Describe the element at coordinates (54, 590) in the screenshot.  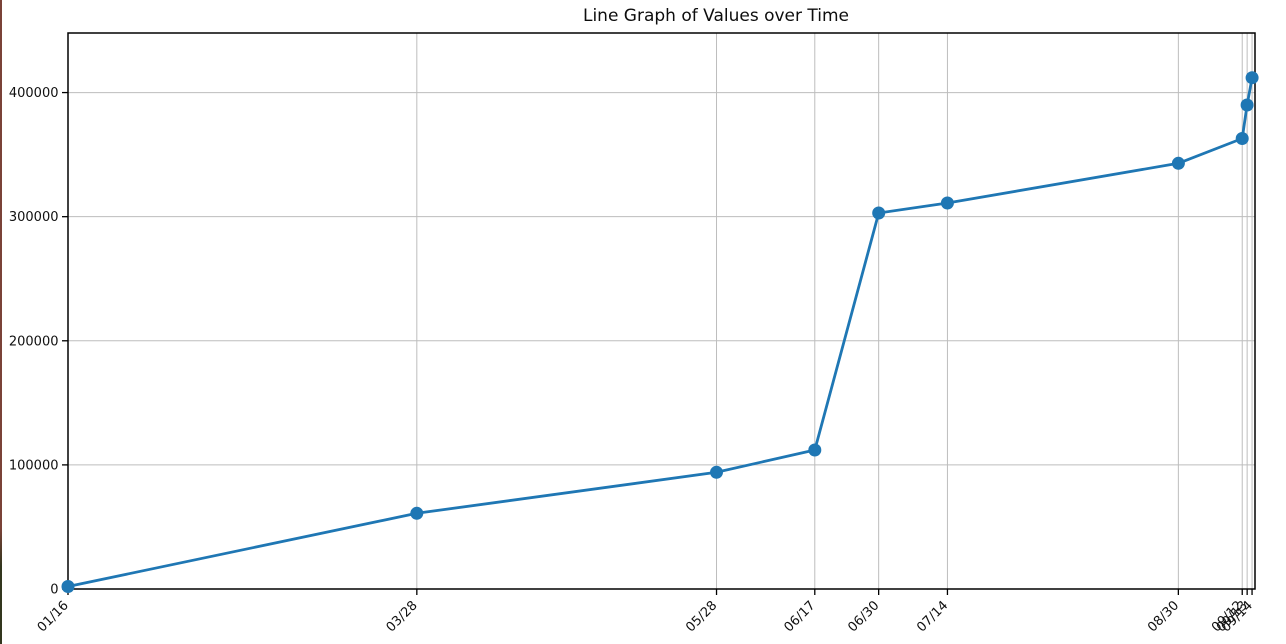
I see `y-tick-label: 0` at that location.